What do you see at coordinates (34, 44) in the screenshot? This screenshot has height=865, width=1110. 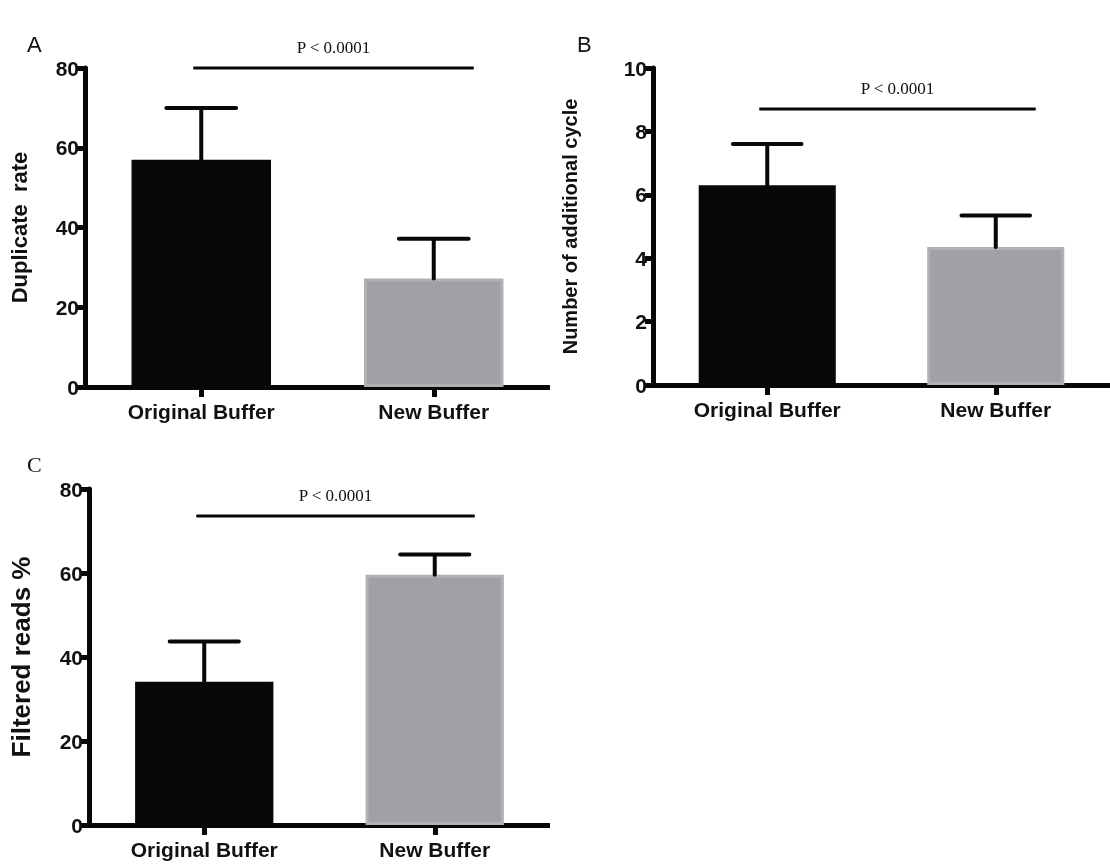 I see `chart-title: A` at bounding box center [34, 44].